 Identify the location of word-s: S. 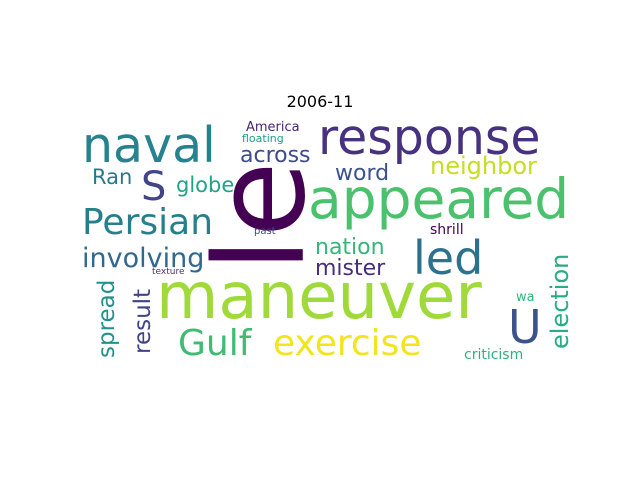
(153, 187).